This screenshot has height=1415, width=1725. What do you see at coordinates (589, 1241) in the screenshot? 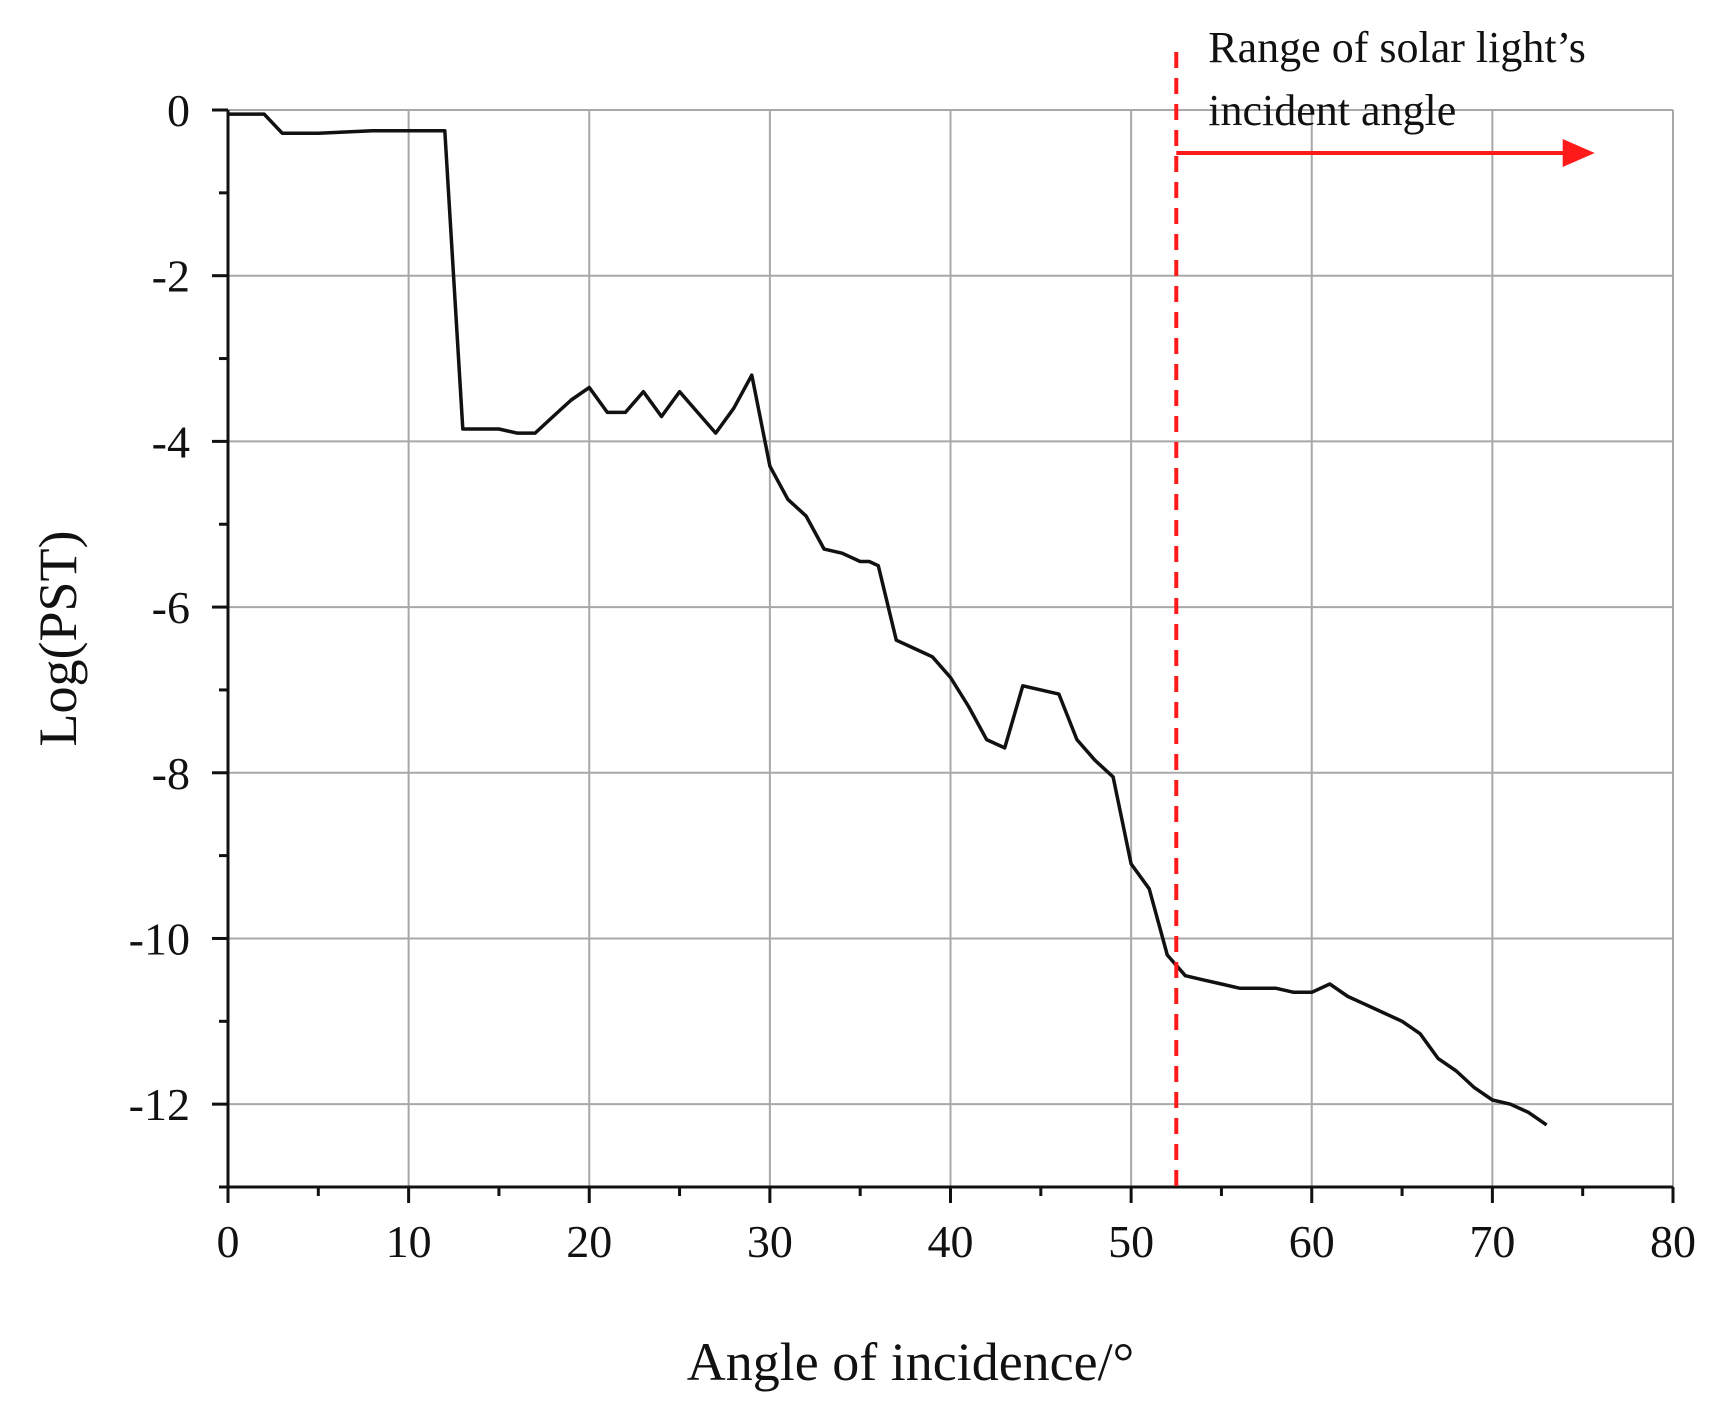
I see `x-tick-label: 20` at bounding box center [589, 1241].